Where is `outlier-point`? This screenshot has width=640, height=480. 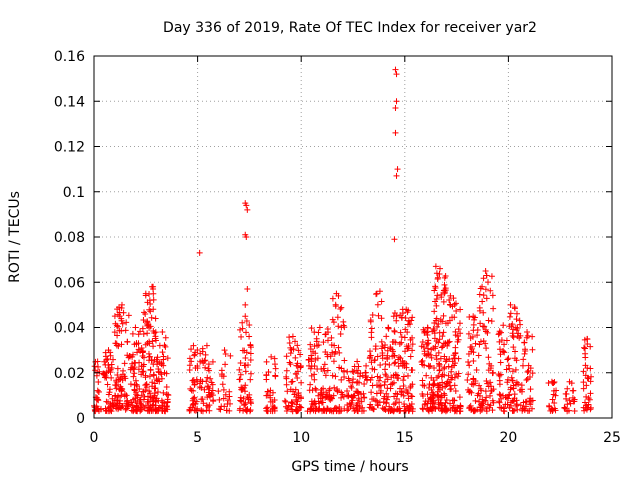 outlier-point is located at coordinates (336, 293).